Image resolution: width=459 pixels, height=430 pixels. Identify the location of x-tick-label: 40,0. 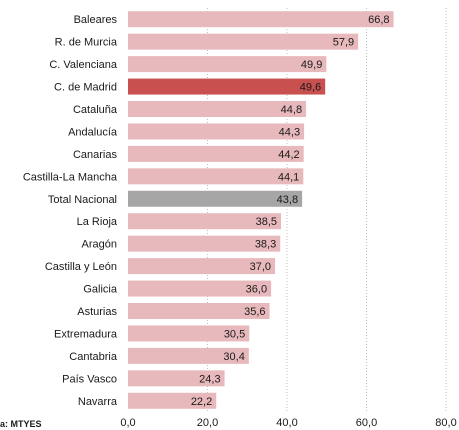
(286, 423).